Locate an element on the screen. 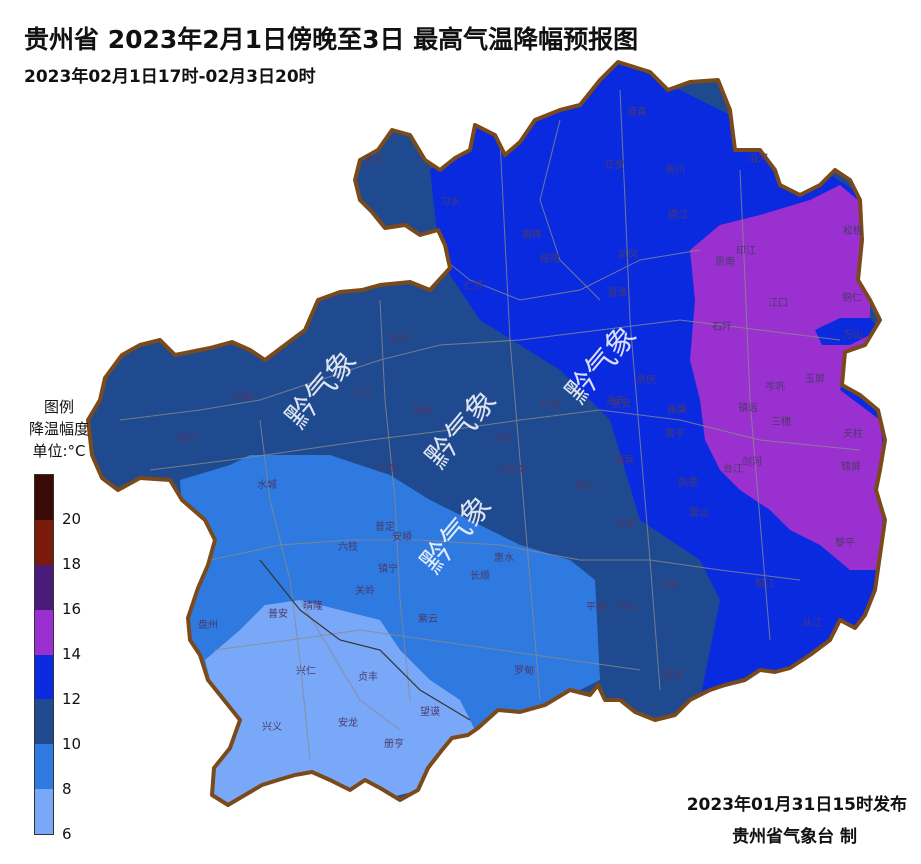 The width and height of the screenshot is (921, 864). county-label: 三穗 is located at coordinates (781, 421).